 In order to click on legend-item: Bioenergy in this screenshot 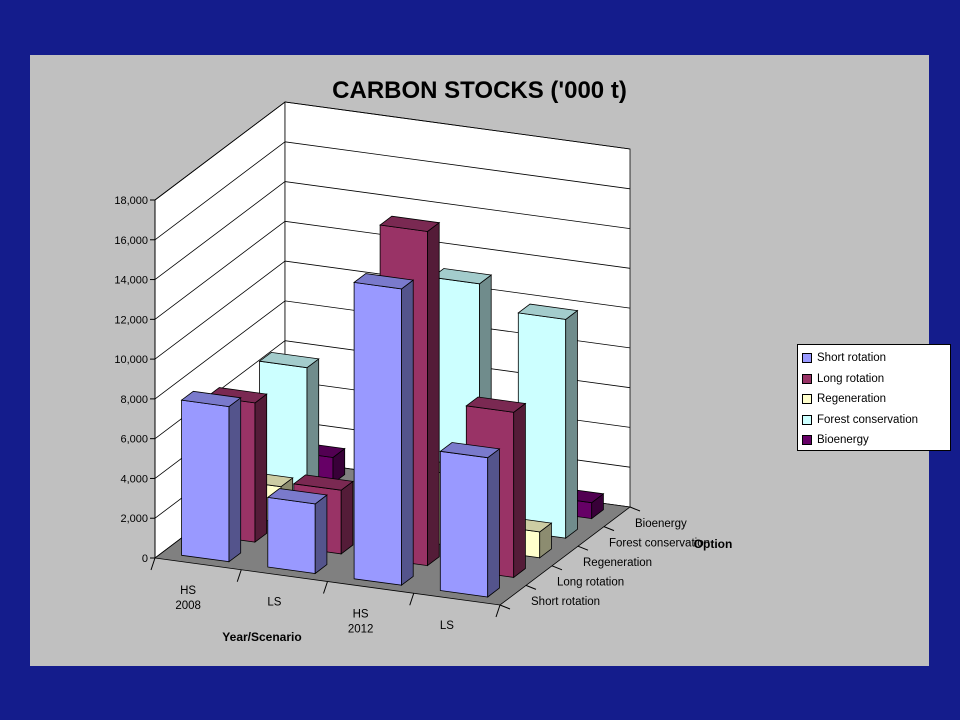, I will do `click(874, 440)`.